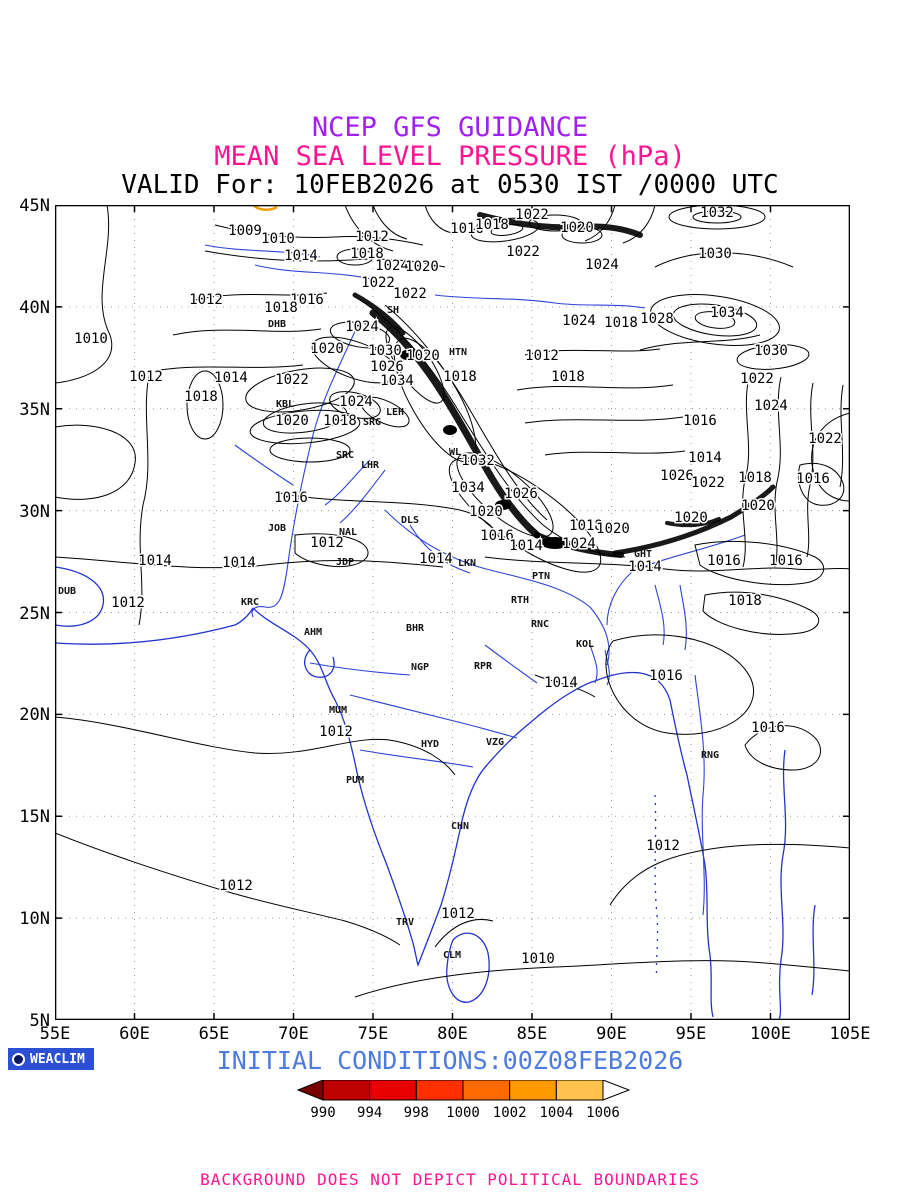 The height and width of the screenshot is (1200, 900). What do you see at coordinates (585, 644) in the screenshot?
I see `city-label: KOL` at bounding box center [585, 644].